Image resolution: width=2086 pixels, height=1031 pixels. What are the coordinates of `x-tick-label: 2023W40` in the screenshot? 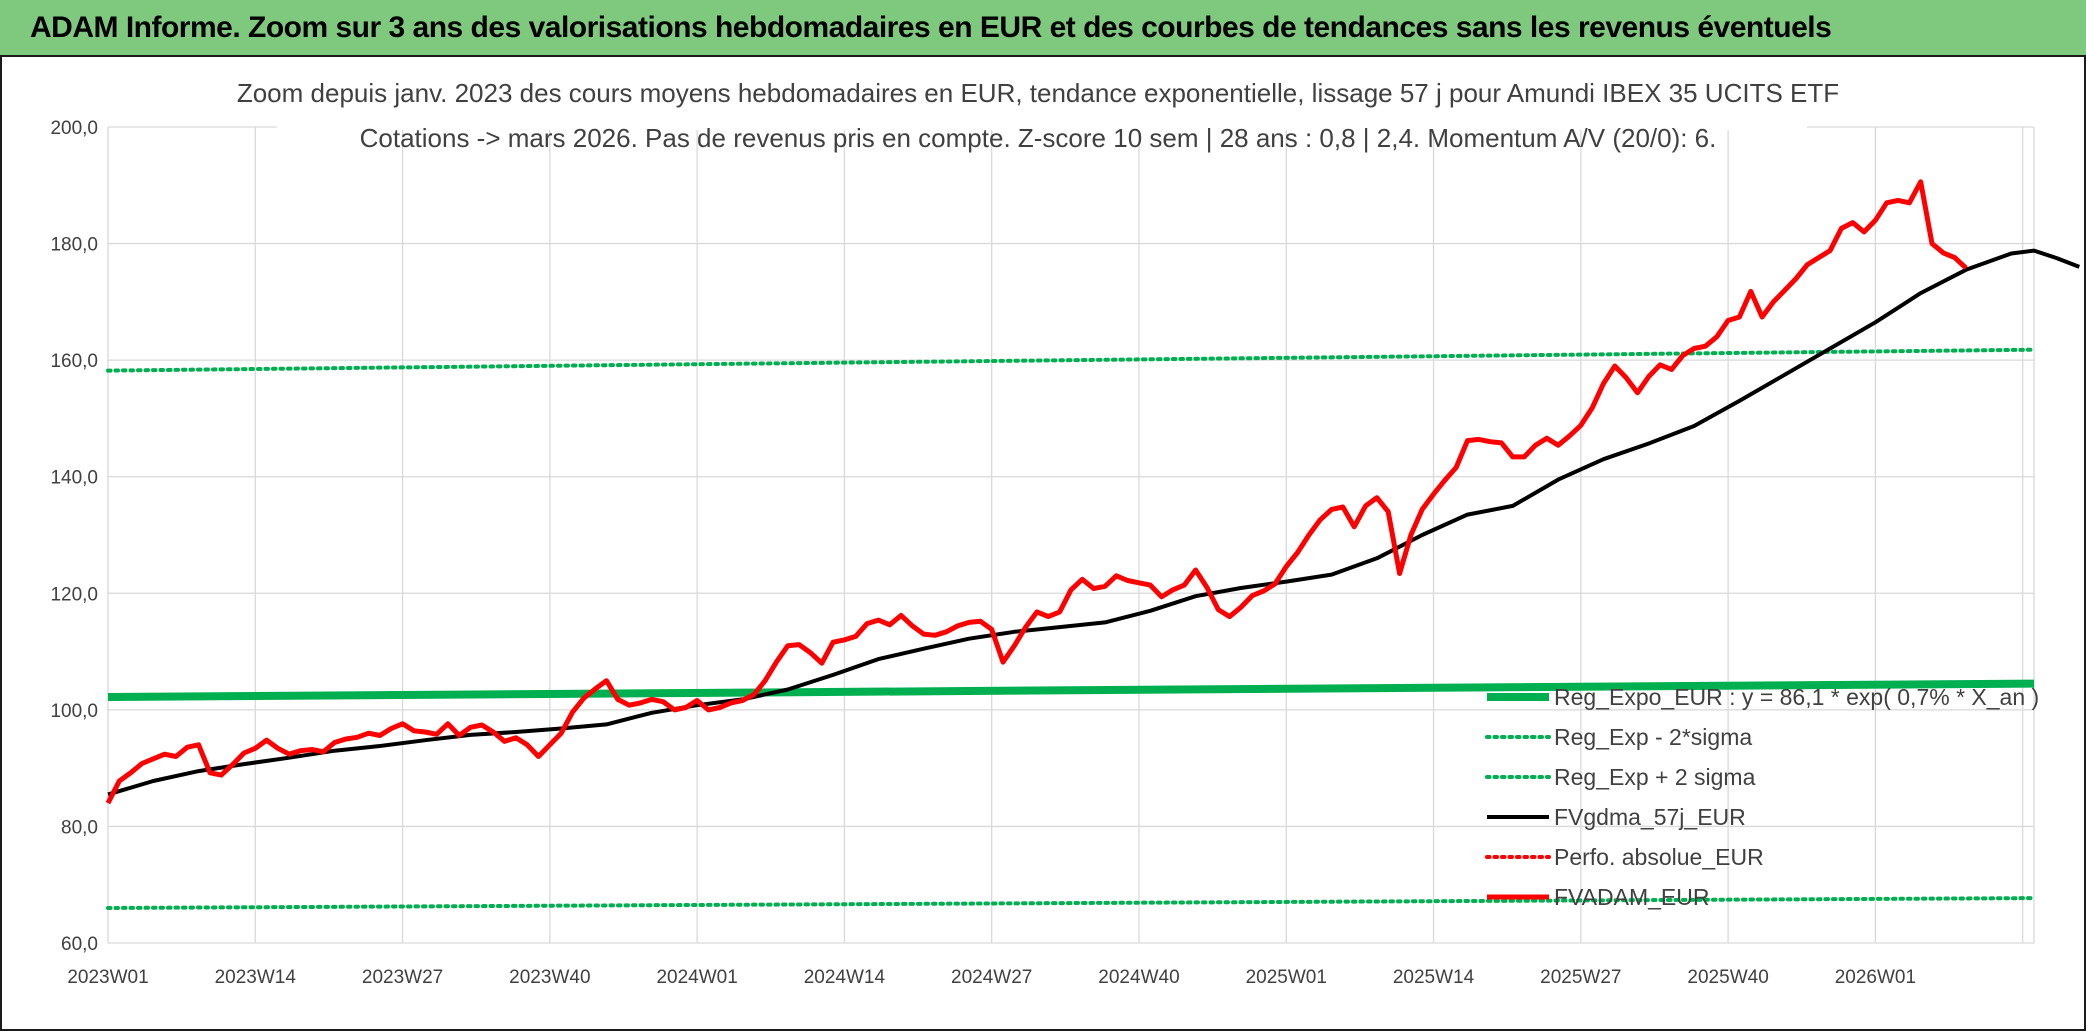 It's located at (549, 977).